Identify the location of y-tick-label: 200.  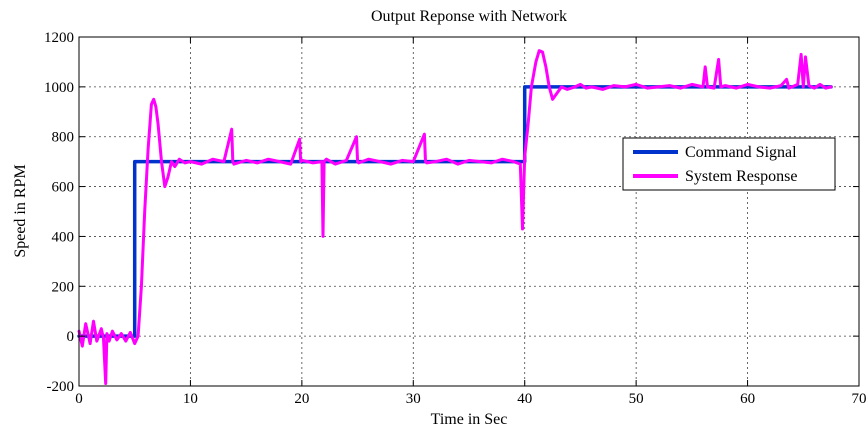
(63, 287).